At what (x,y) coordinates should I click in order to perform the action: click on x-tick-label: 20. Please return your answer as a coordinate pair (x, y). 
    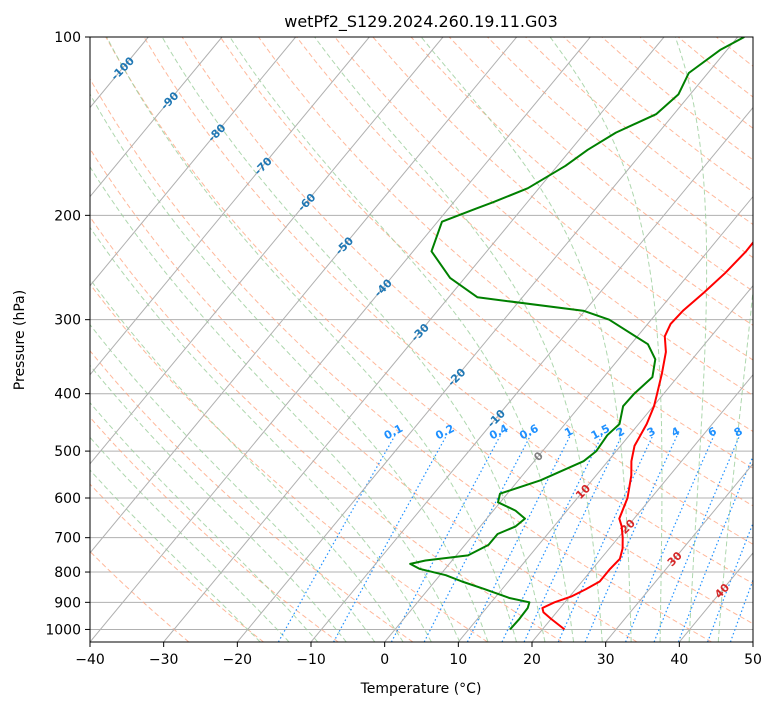
    Looking at the image, I should click on (532, 660).